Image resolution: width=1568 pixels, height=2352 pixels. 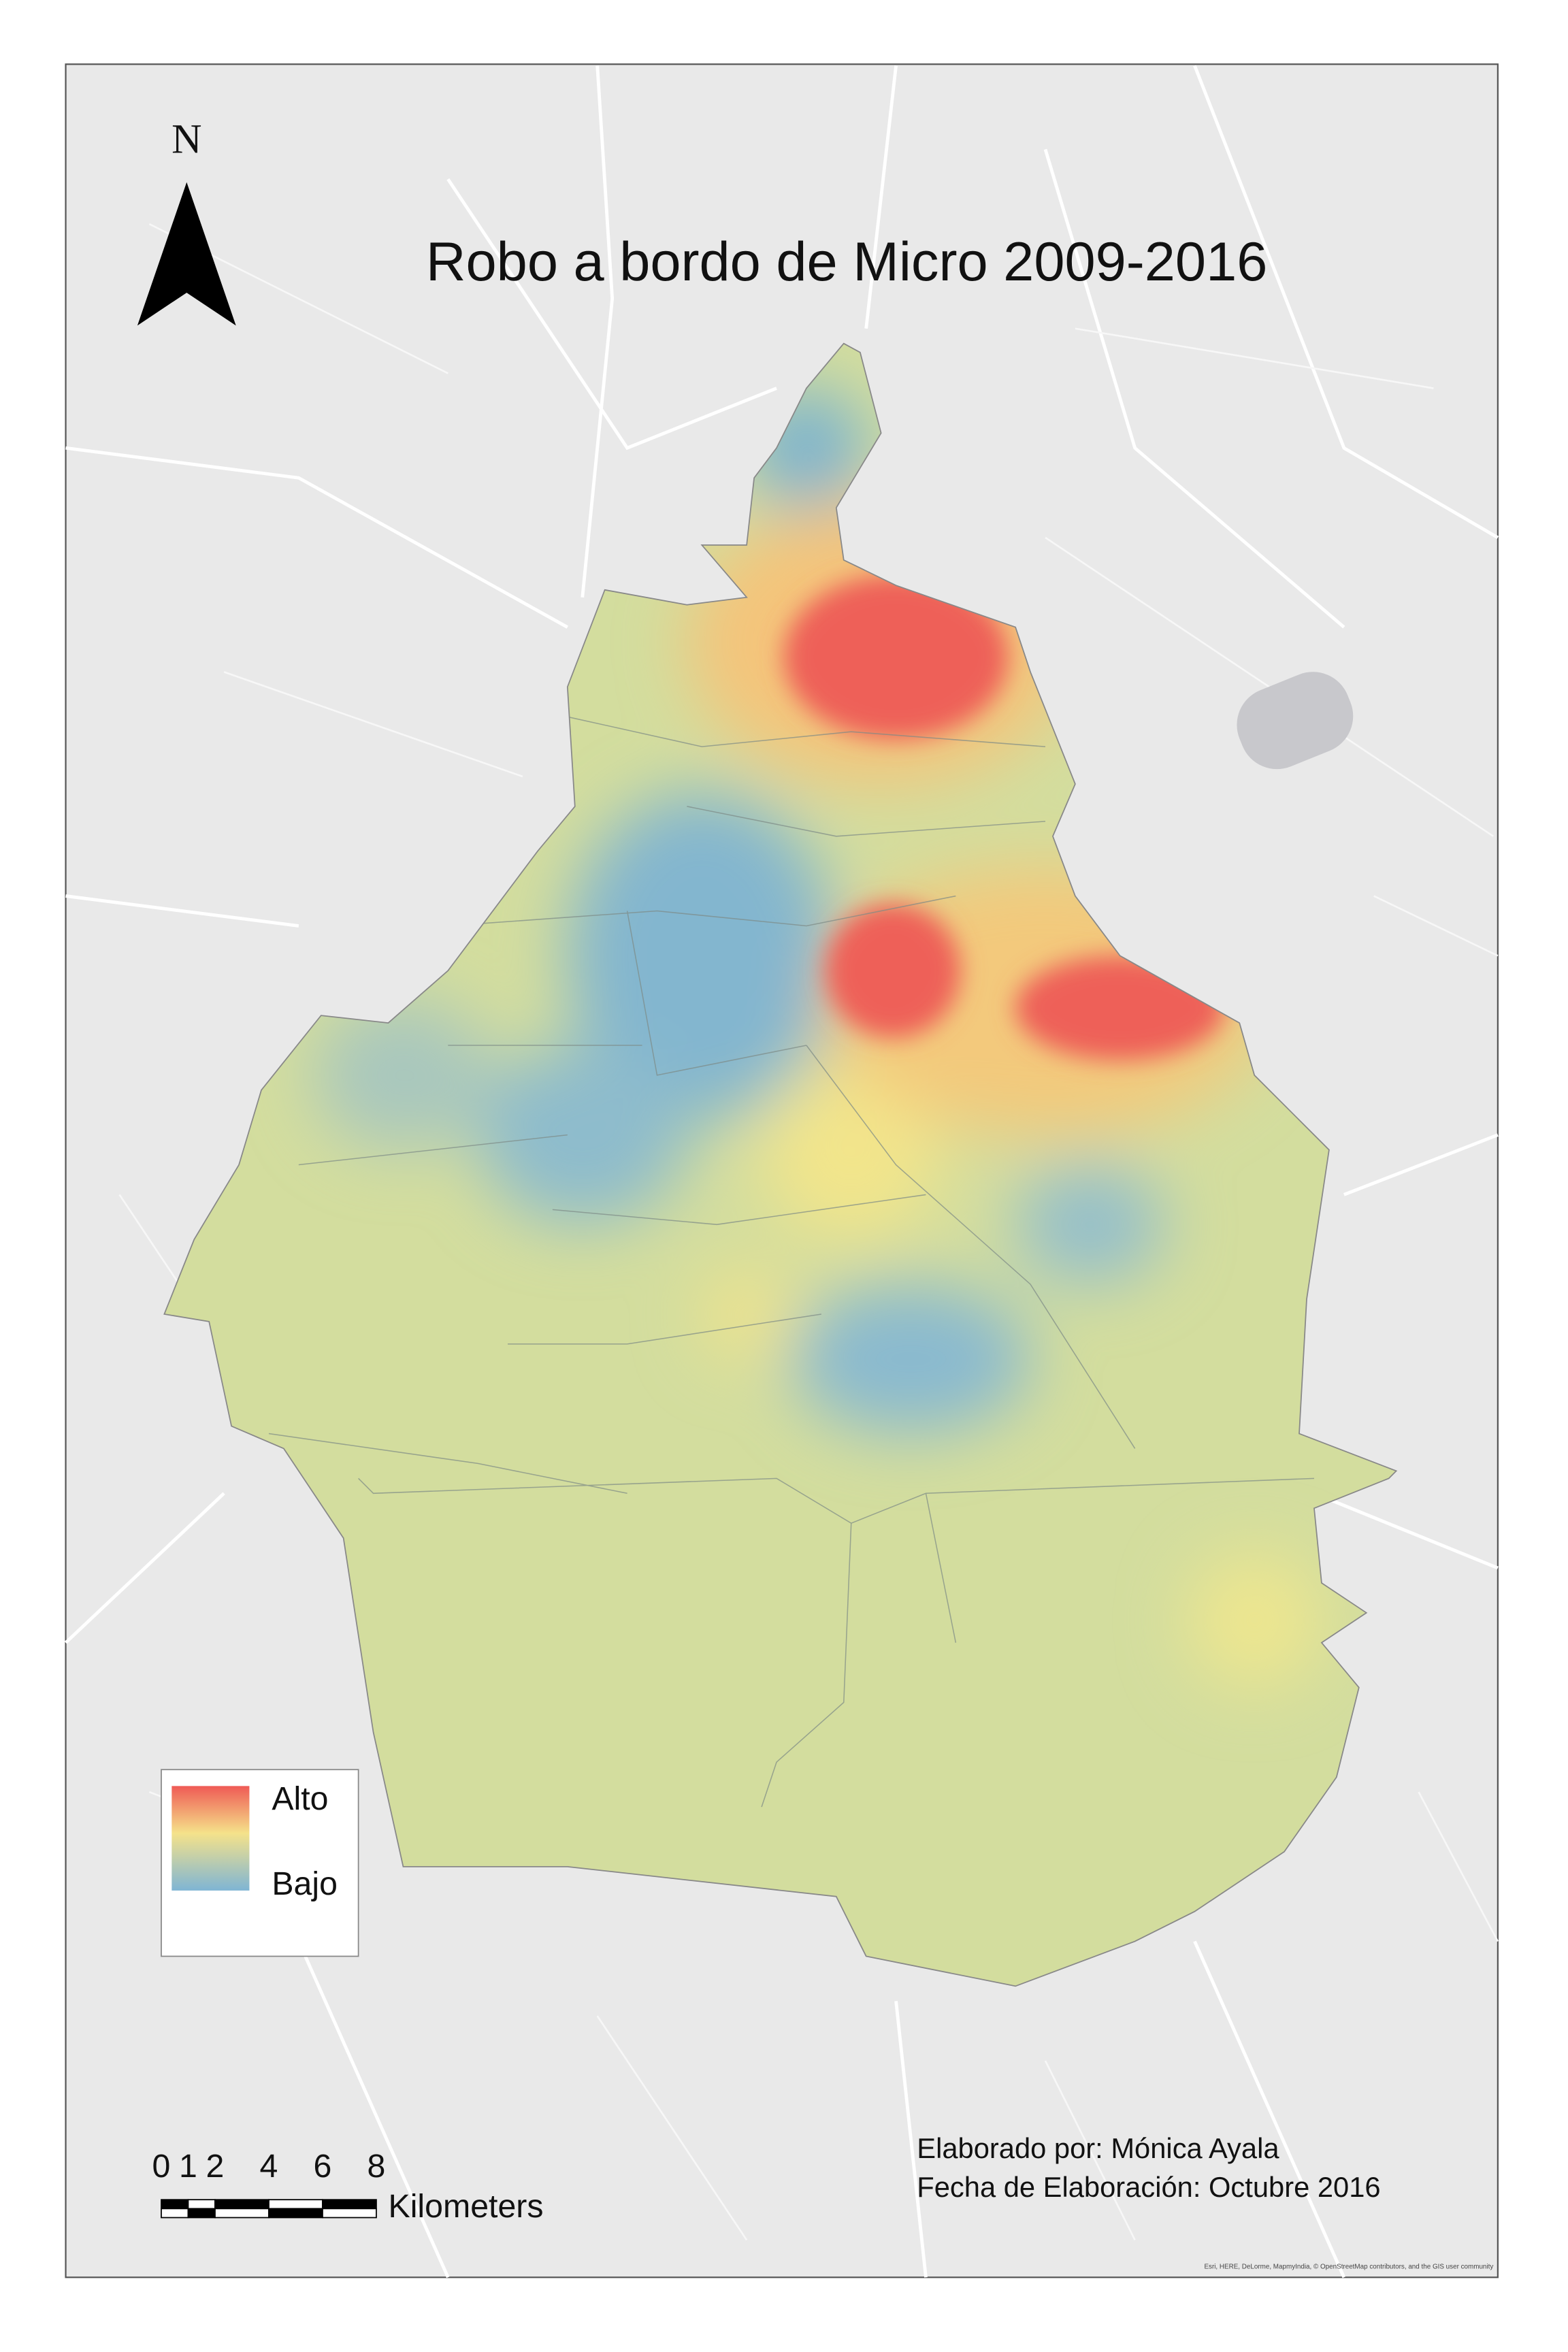 I want to click on credit-author: Elaborado por: Mónica Ayala, so click(x=1098, y=2148).